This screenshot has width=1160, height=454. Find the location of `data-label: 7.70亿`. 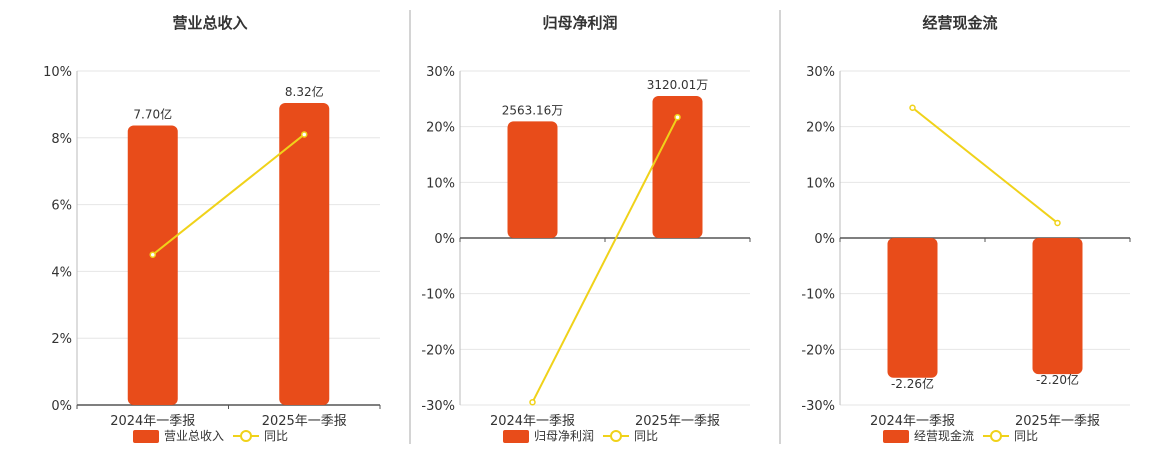

data-label: 7.70亿 is located at coordinates (152, 113).